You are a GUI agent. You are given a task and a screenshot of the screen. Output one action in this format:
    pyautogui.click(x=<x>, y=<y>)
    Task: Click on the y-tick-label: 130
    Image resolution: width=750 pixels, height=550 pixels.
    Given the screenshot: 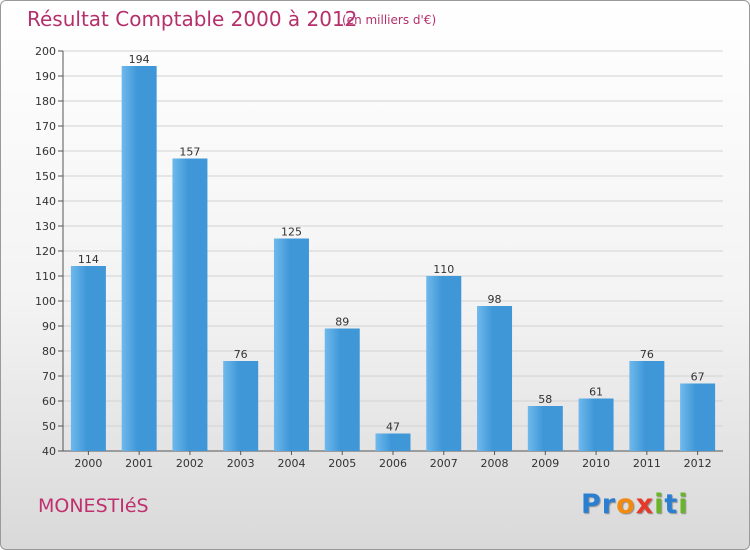 What is the action you would take?
    pyautogui.click(x=45, y=226)
    